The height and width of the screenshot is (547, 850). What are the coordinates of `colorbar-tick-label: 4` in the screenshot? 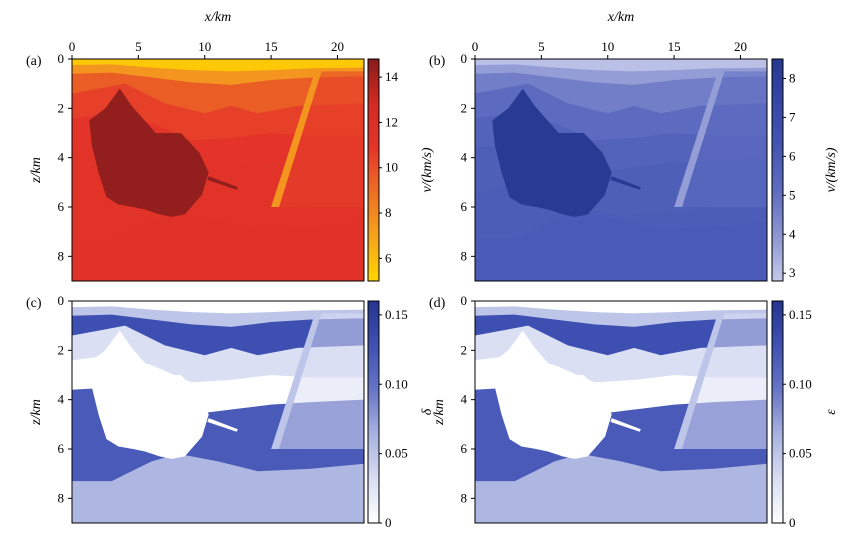 It's located at (792, 233).